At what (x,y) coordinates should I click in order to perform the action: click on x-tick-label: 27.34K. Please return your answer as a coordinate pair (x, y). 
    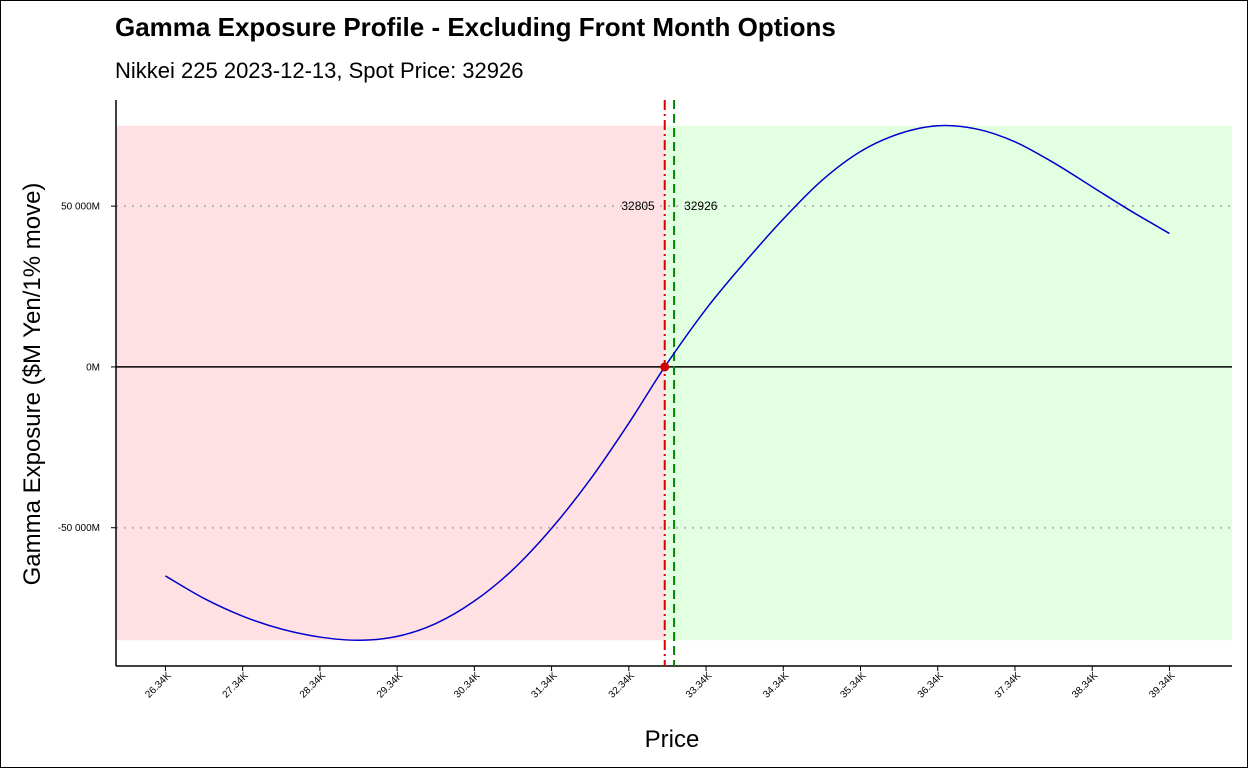
    Looking at the image, I should click on (236, 685).